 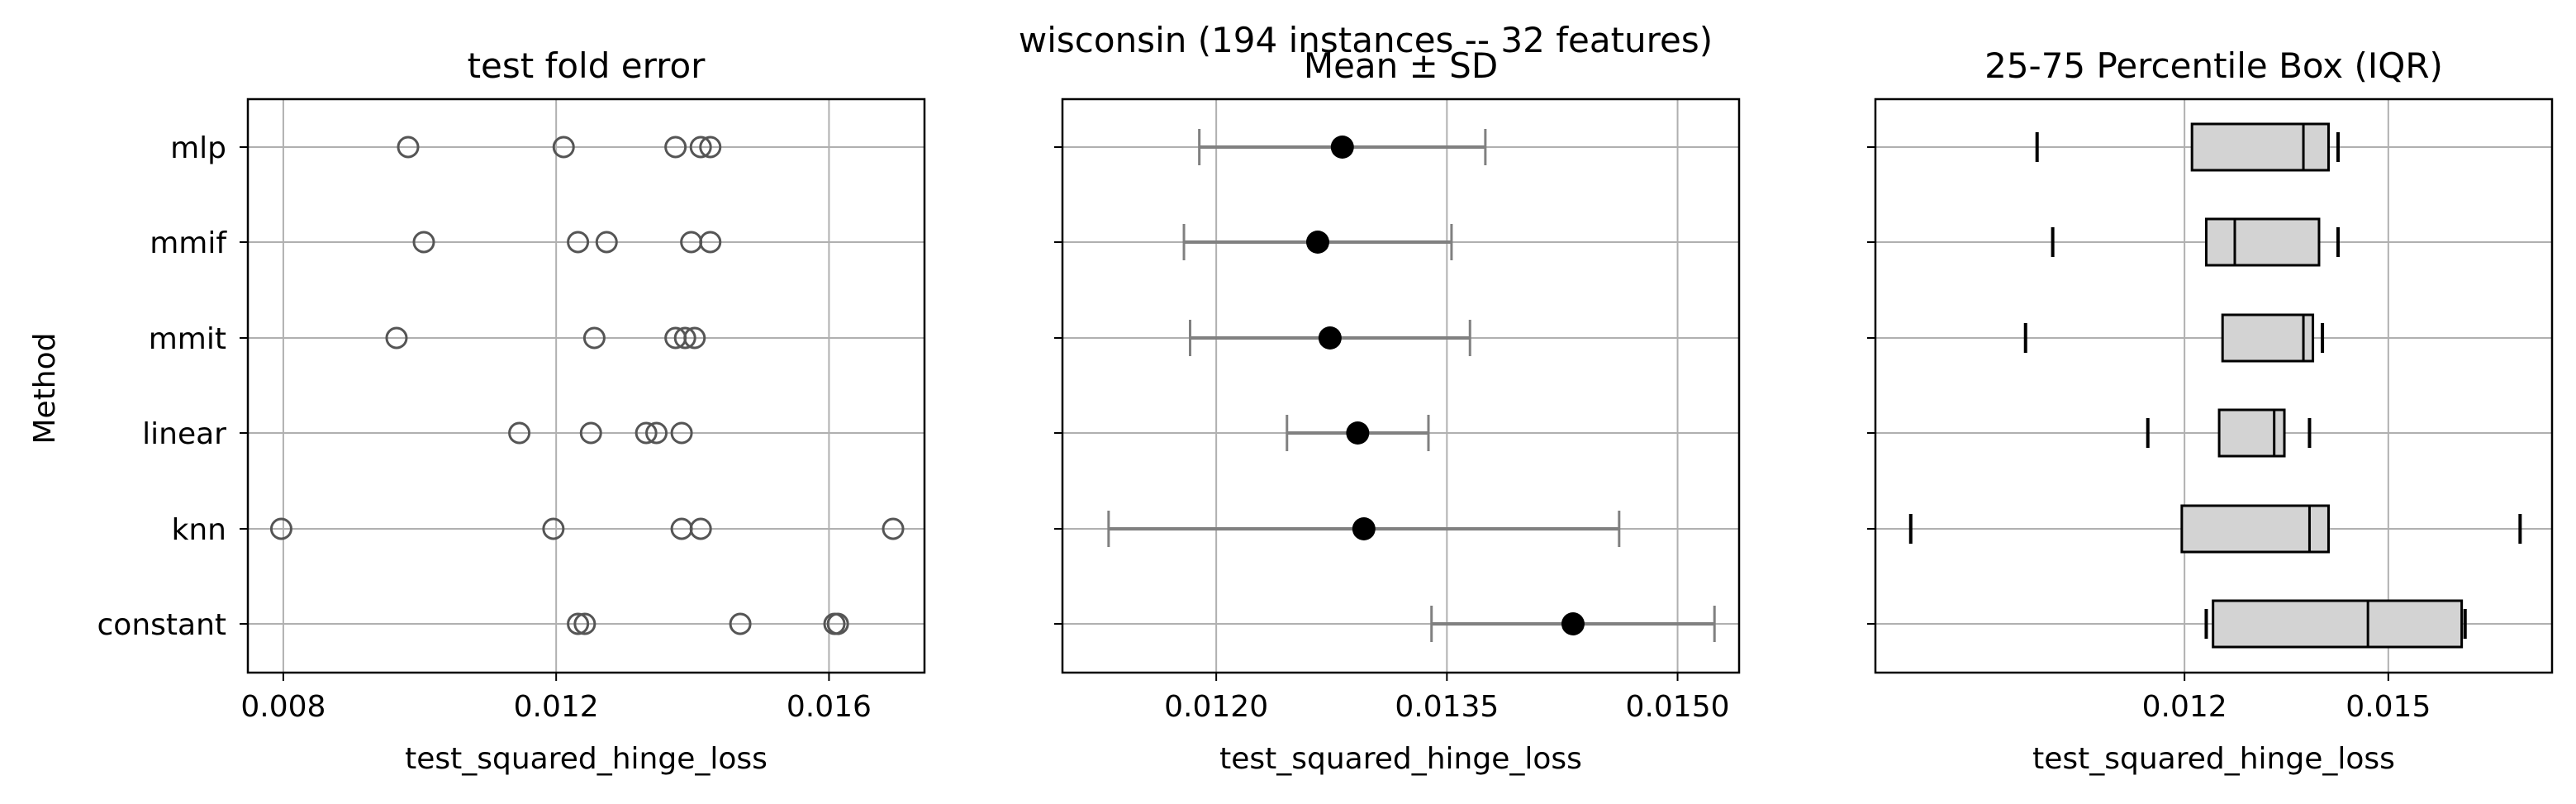 What do you see at coordinates (2388, 707) in the screenshot?
I see `x-tick-label: 0.015` at bounding box center [2388, 707].